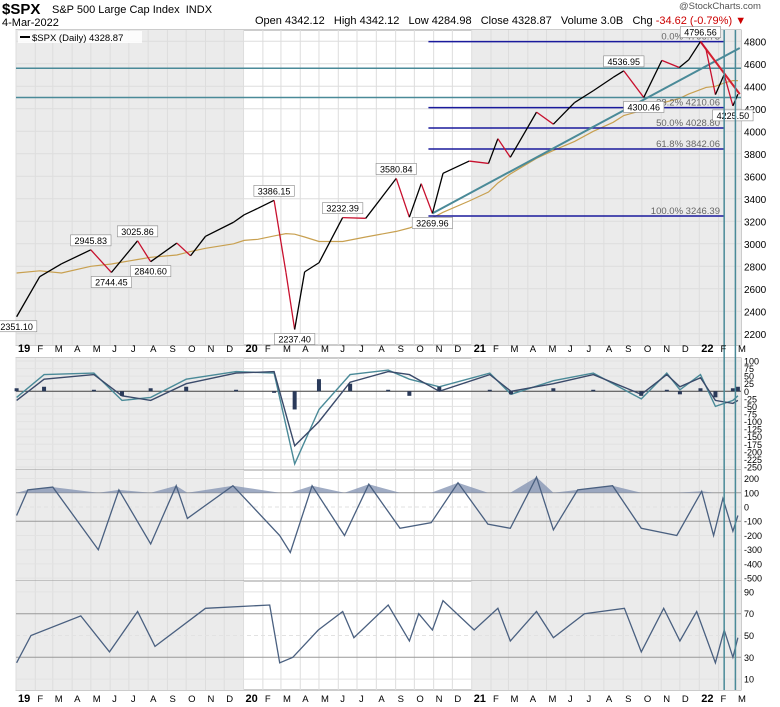 The width and height of the screenshot is (780, 707). What do you see at coordinates (30, 23) in the screenshot?
I see `chart-date: 4-Mar-2022` at bounding box center [30, 23].